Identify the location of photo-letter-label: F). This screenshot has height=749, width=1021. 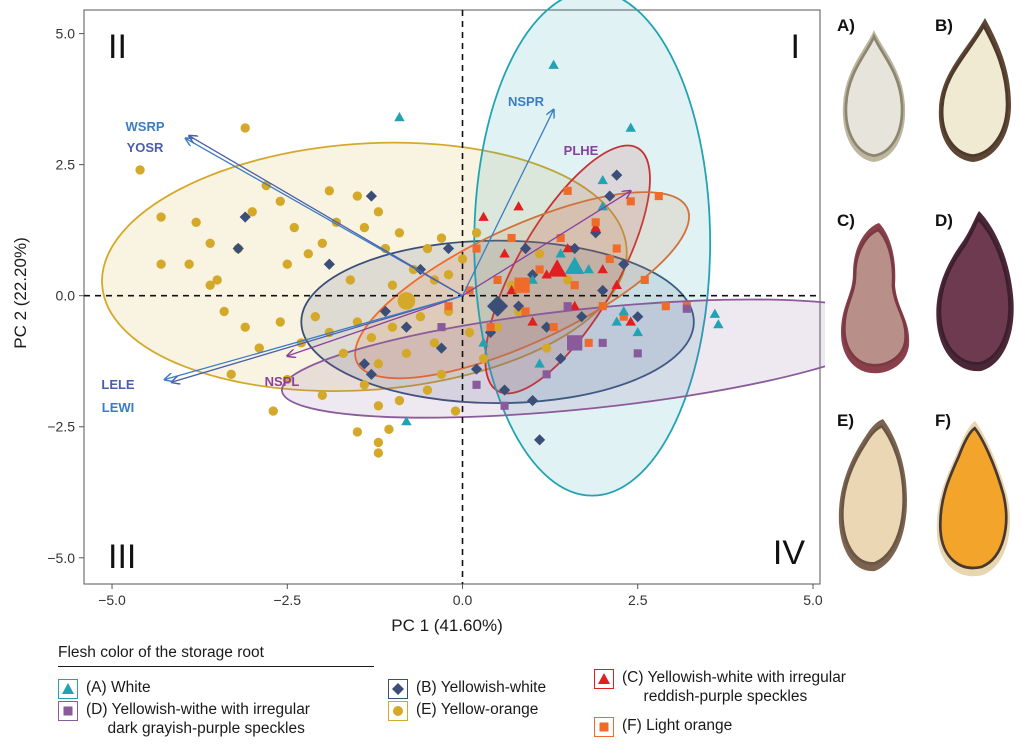
(943, 420).